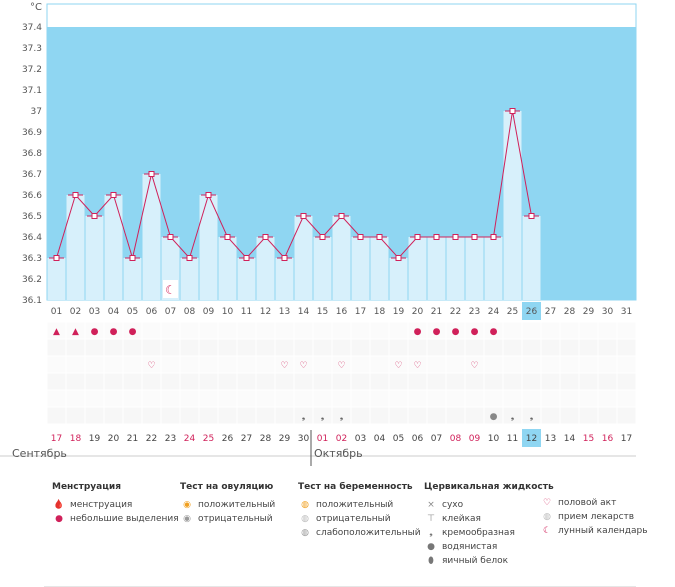 Image resolution: width=675 pixels, height=587 pixels. I want to click on y-tick-label: 36.9, so click(32, 133).